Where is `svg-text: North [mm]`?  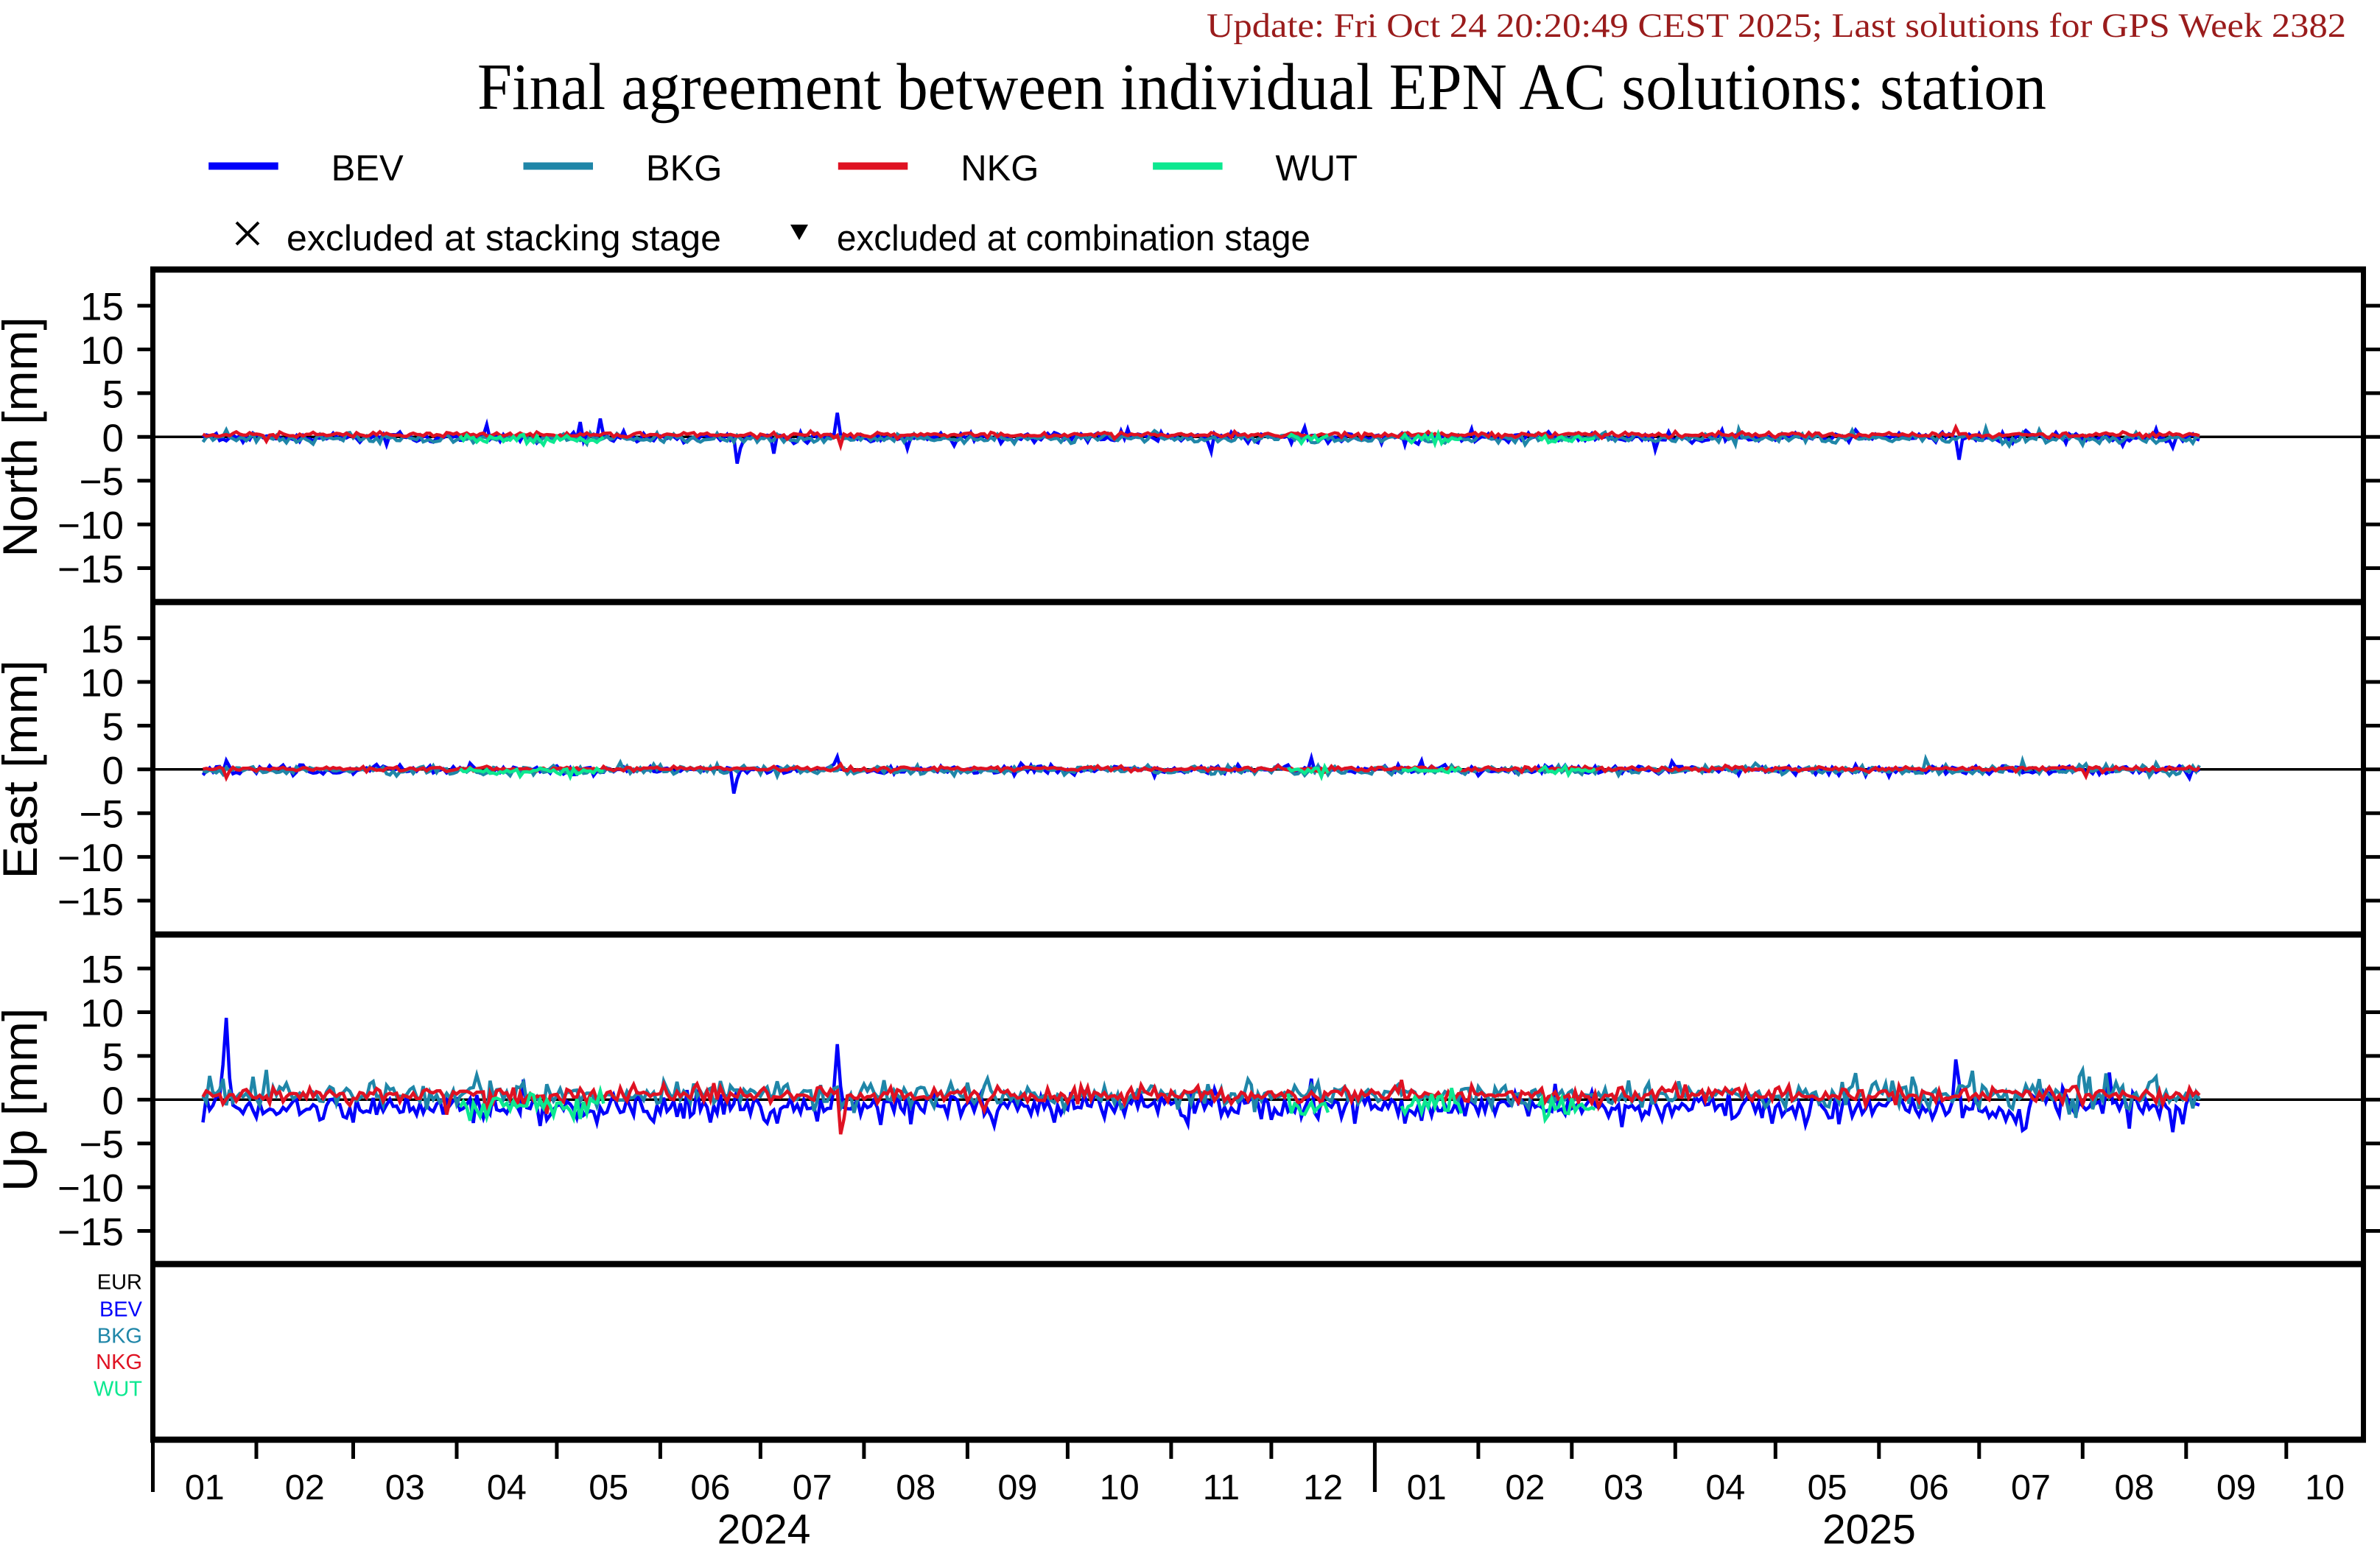
svg-text: North [mm] is located at coordinates (23, 437).